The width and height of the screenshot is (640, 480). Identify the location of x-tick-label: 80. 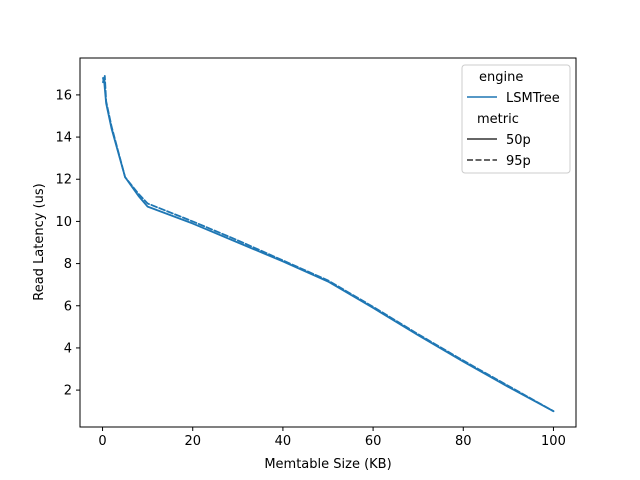
(463, 441).